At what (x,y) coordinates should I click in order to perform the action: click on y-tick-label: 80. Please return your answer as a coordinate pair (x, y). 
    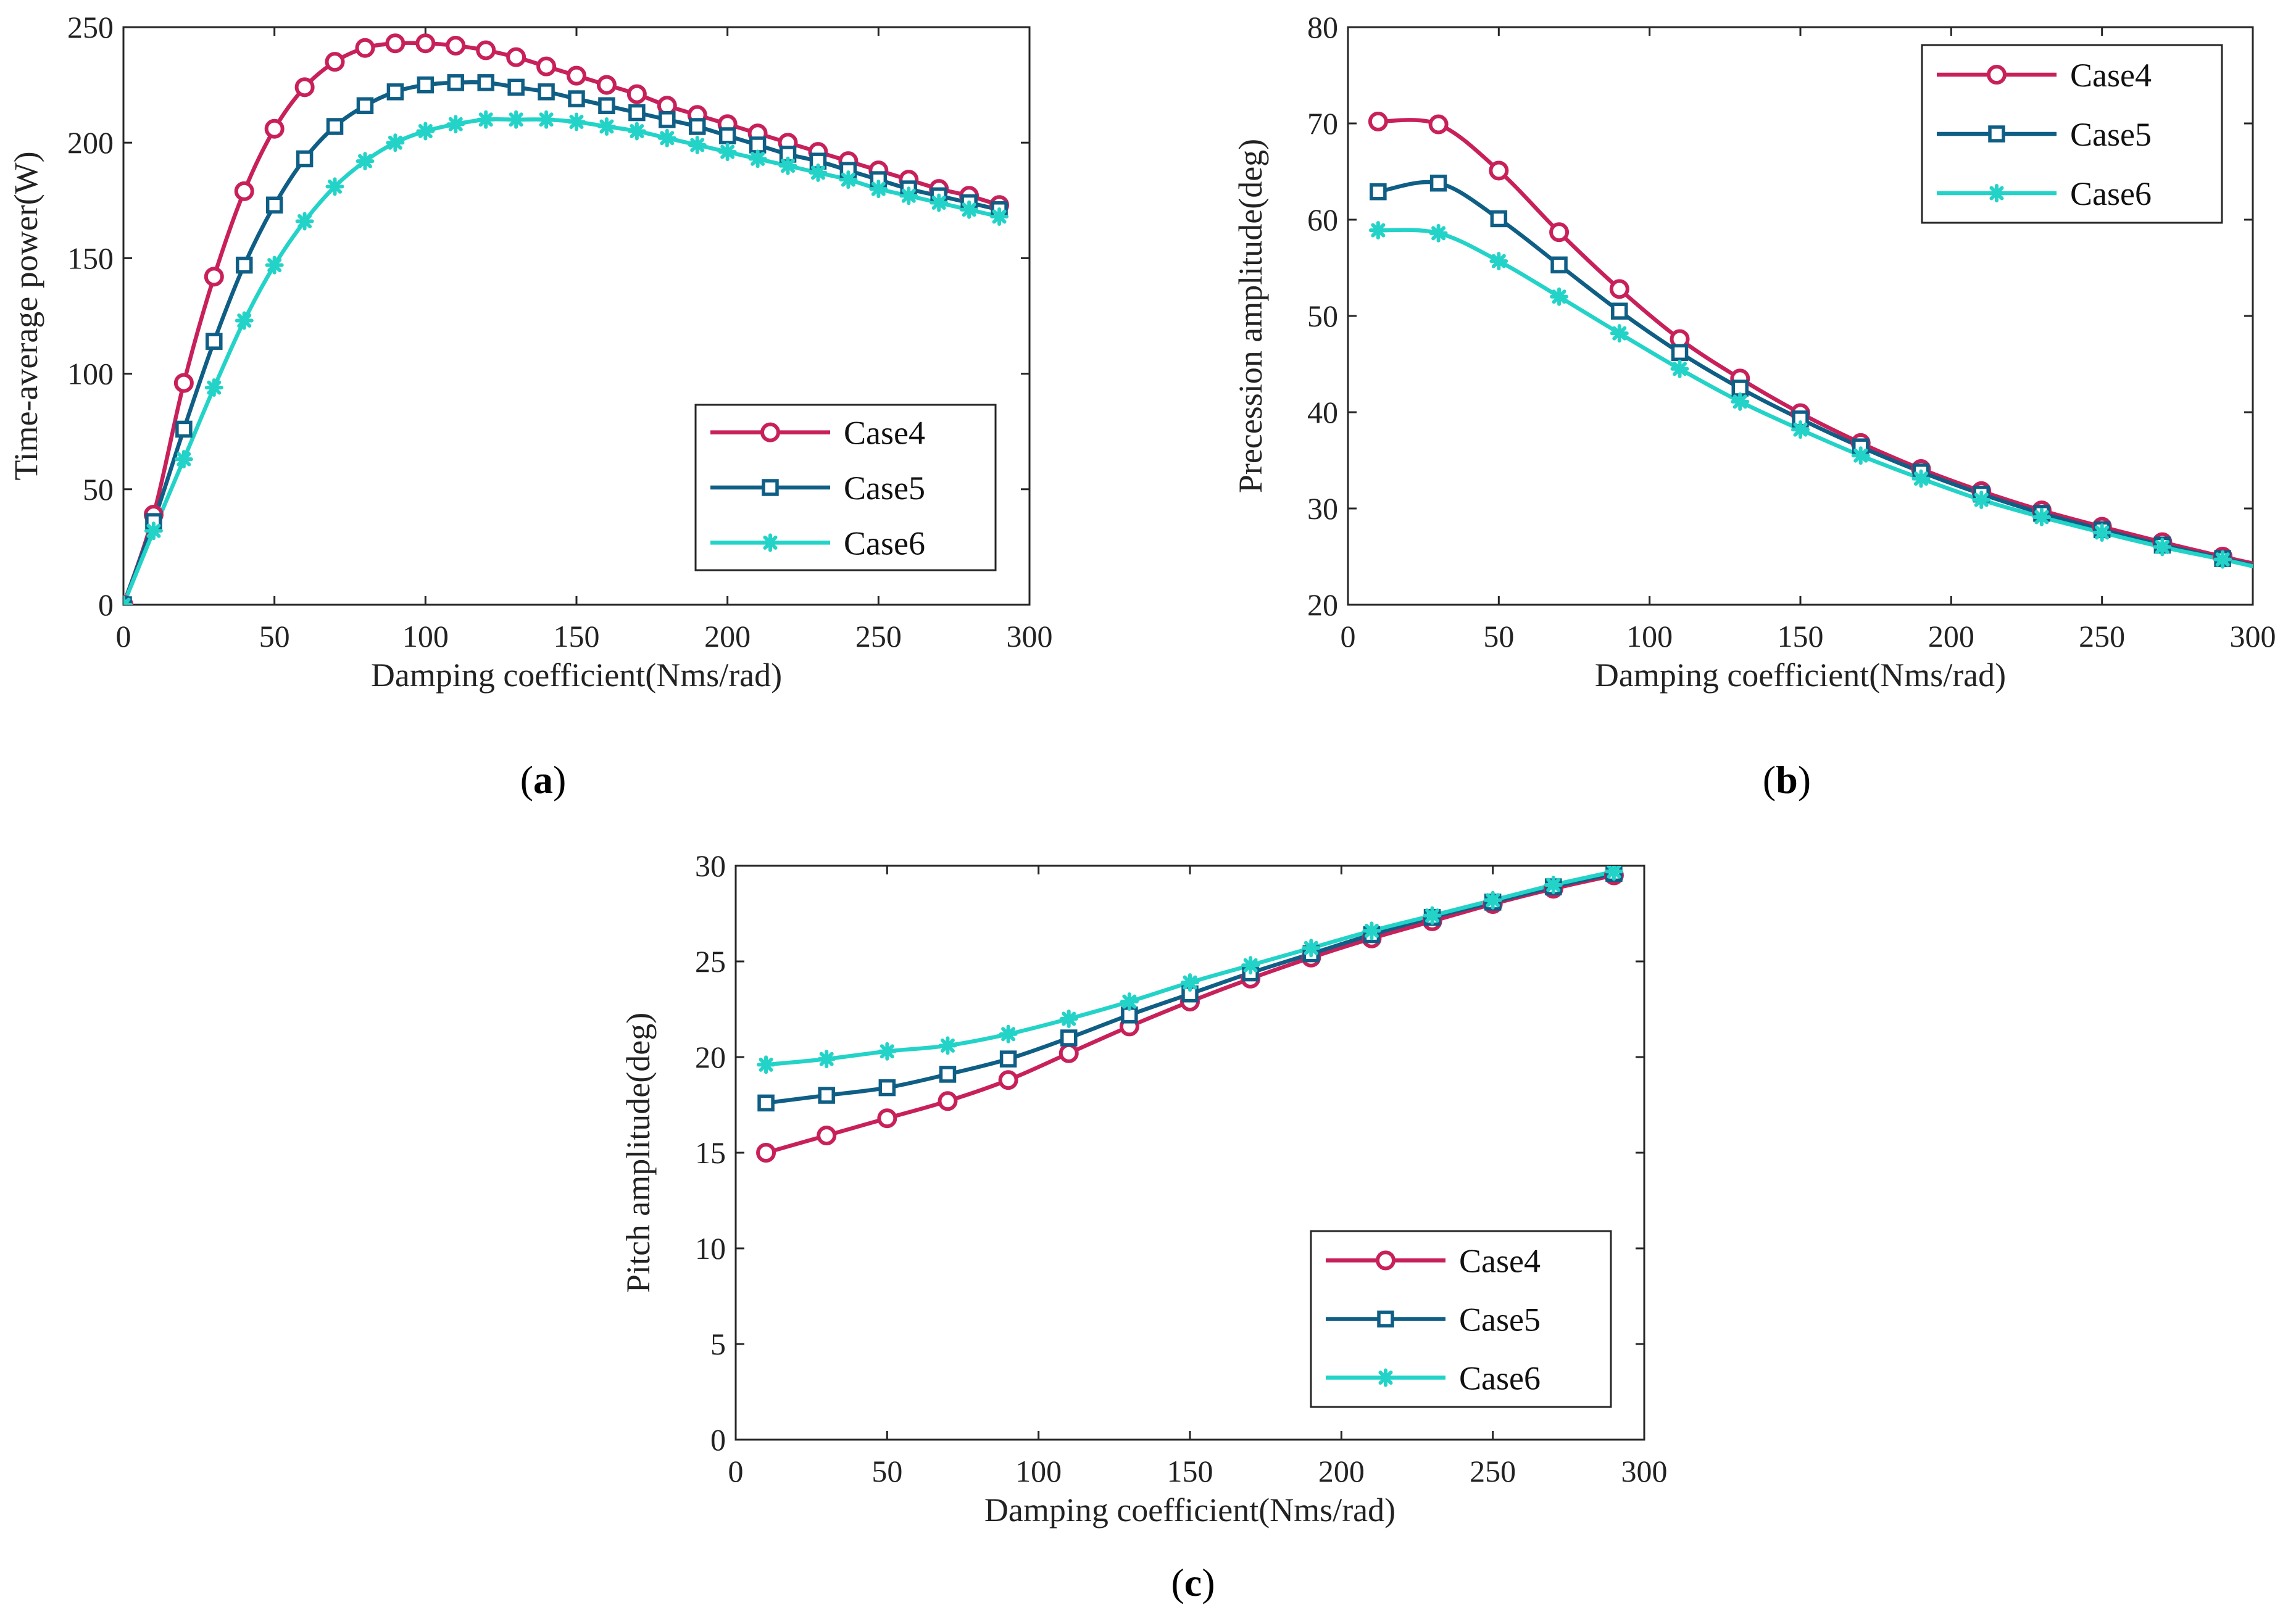
    Looking at the image, I should click on (1322, 27).